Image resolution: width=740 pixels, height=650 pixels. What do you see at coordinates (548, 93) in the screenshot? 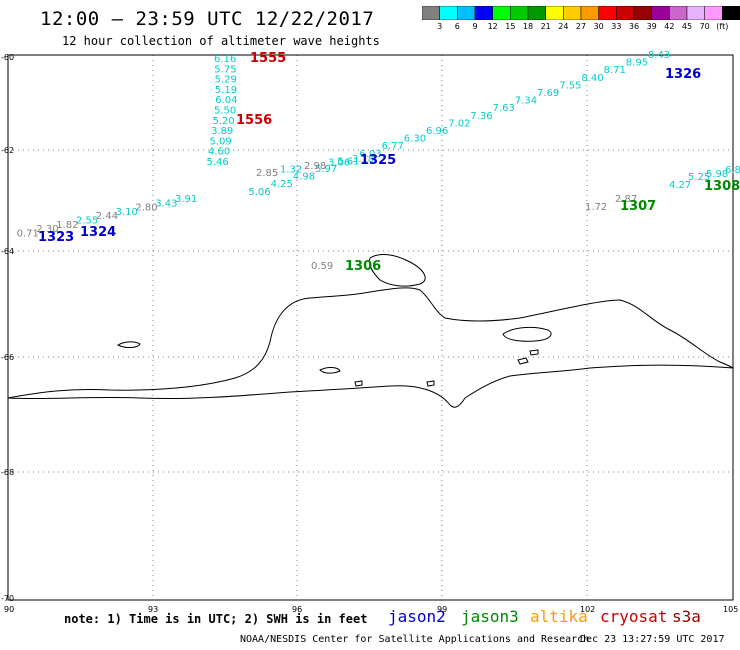
I see `wave-height-value: 7.69` at bounding box center [548, 93].